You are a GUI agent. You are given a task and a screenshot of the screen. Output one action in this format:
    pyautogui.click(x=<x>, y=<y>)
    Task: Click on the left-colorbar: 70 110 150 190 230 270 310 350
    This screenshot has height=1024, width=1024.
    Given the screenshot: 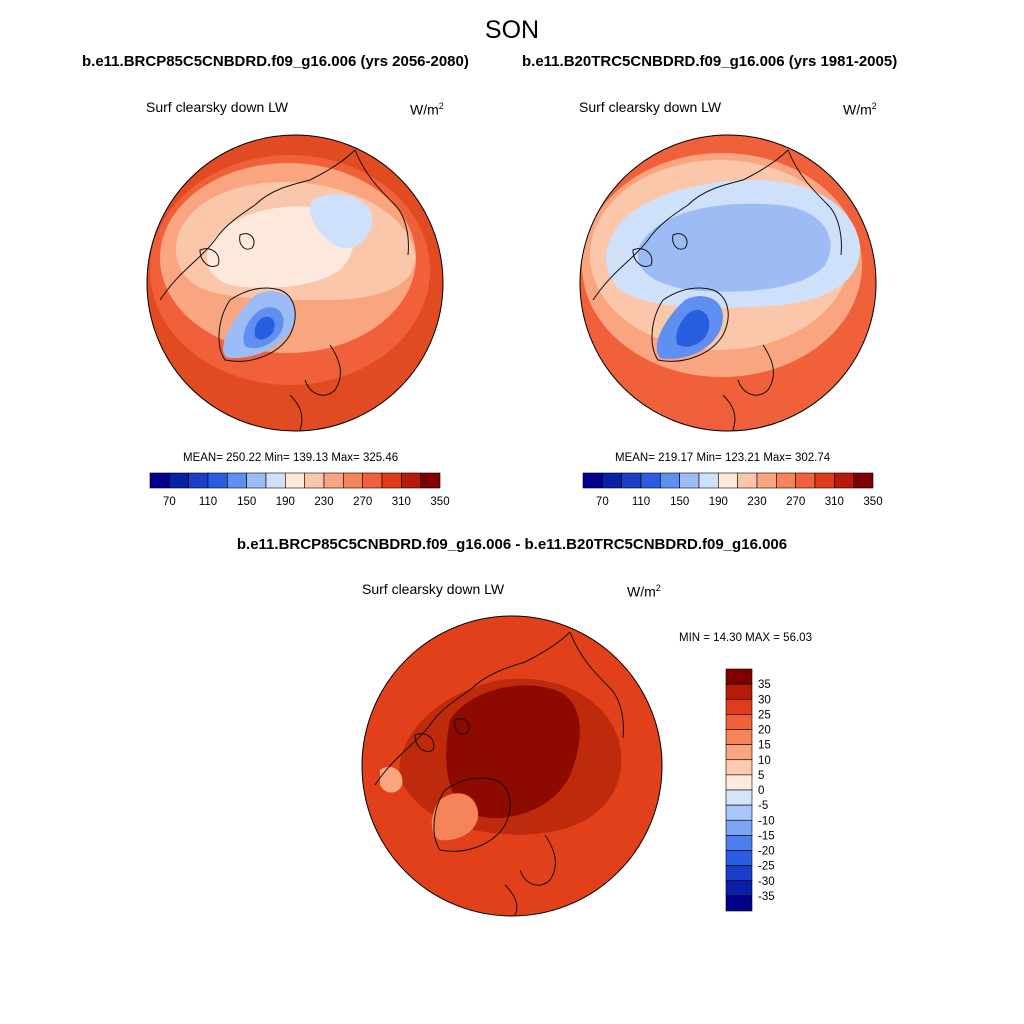 What is the action you would take?
    pyautogui.click(x=299, y=490)
    